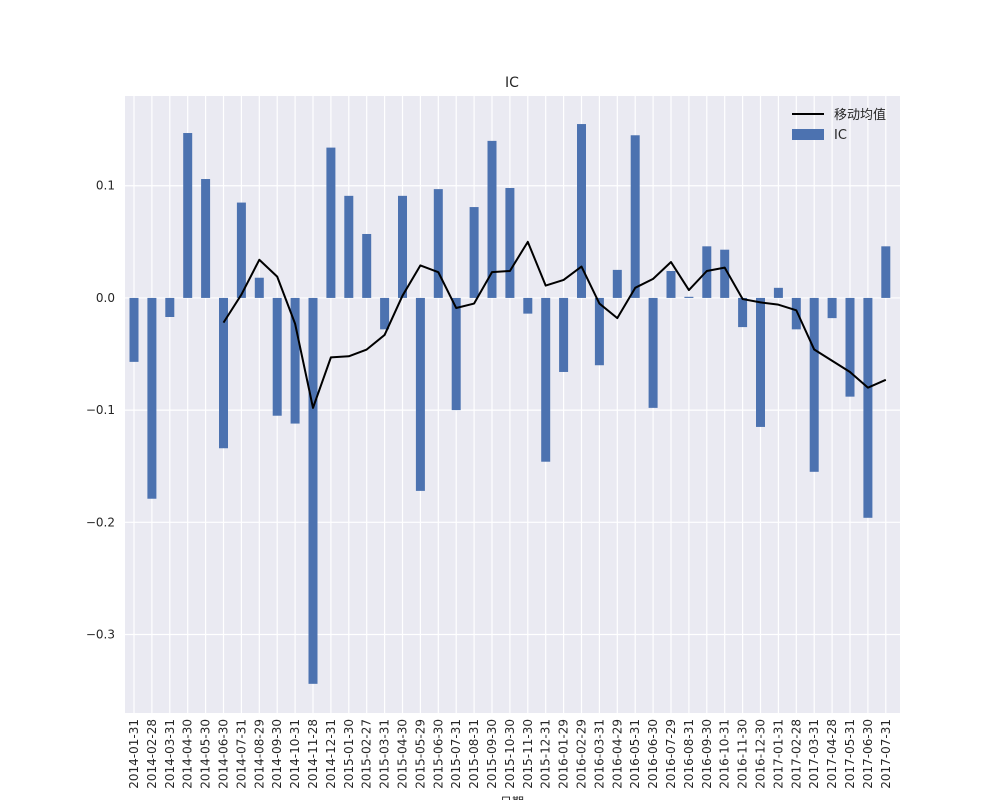  What do you see at coordinates (564, 754) in the screenshot?
I see `x-tick-label: 2016-01-29` at bounding box center [564, 754].